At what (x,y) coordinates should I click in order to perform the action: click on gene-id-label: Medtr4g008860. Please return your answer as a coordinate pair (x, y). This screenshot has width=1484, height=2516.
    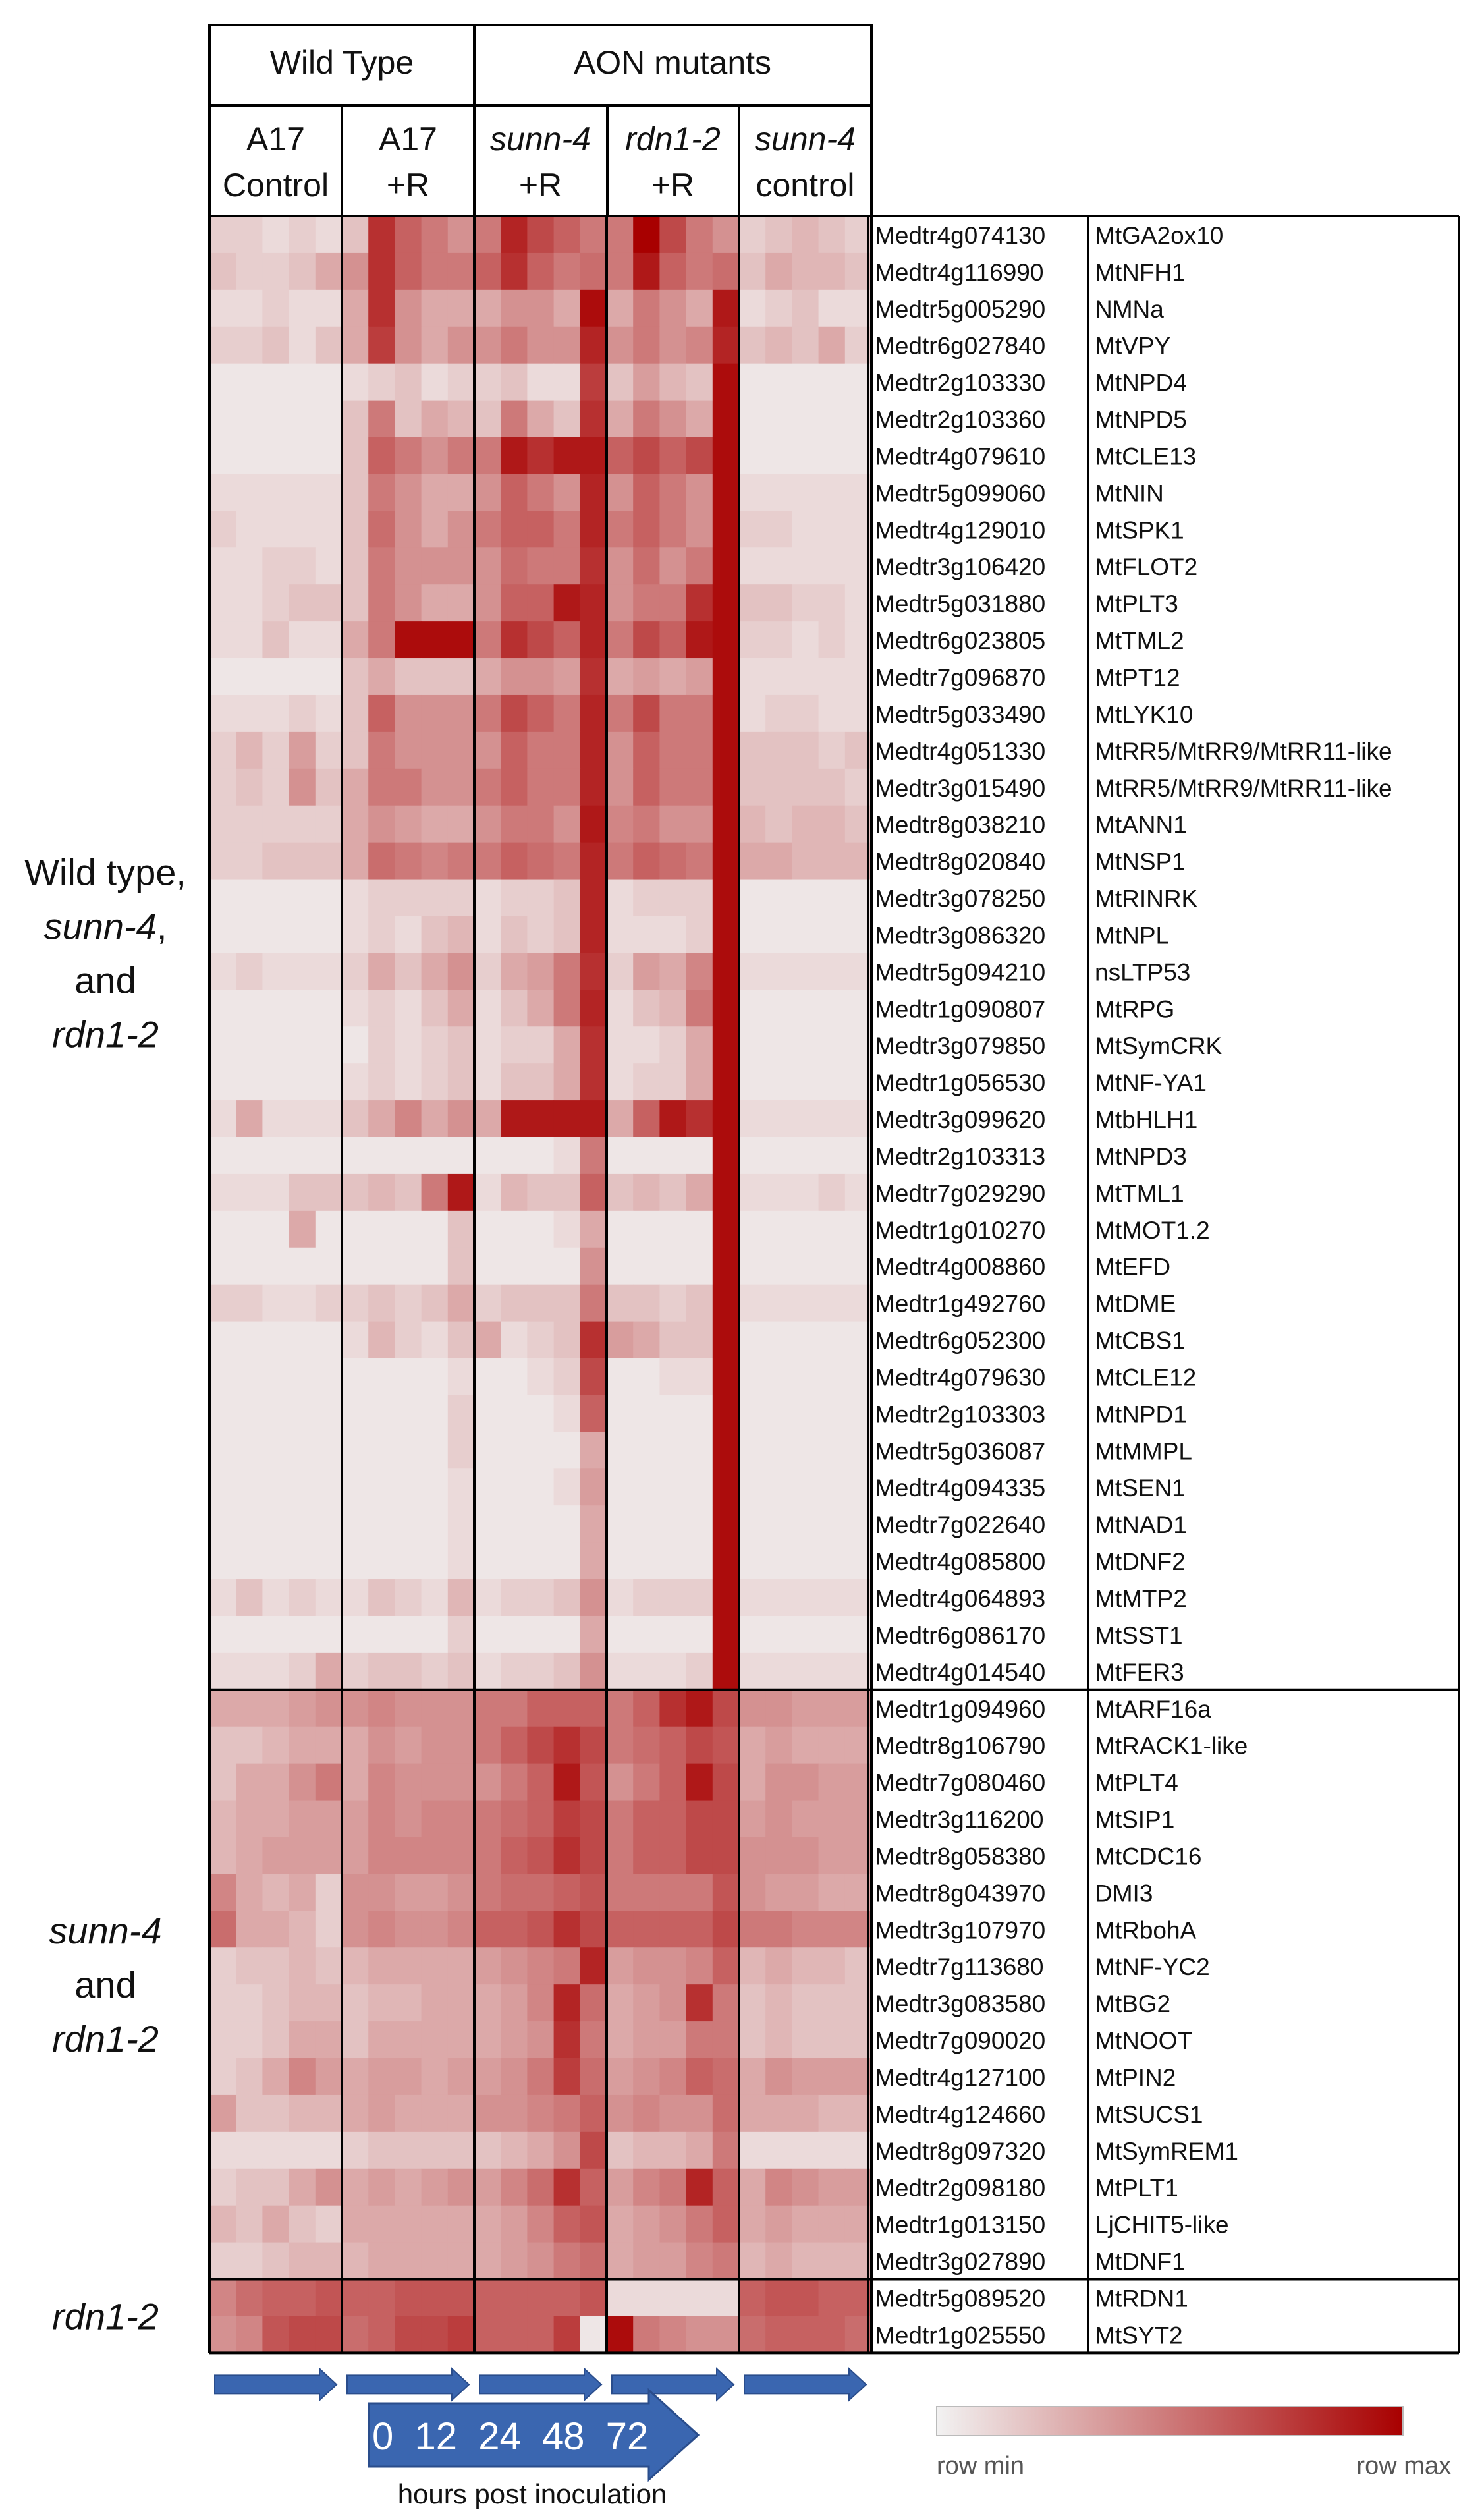
    Looking at the image, I should click on (960, 1267).